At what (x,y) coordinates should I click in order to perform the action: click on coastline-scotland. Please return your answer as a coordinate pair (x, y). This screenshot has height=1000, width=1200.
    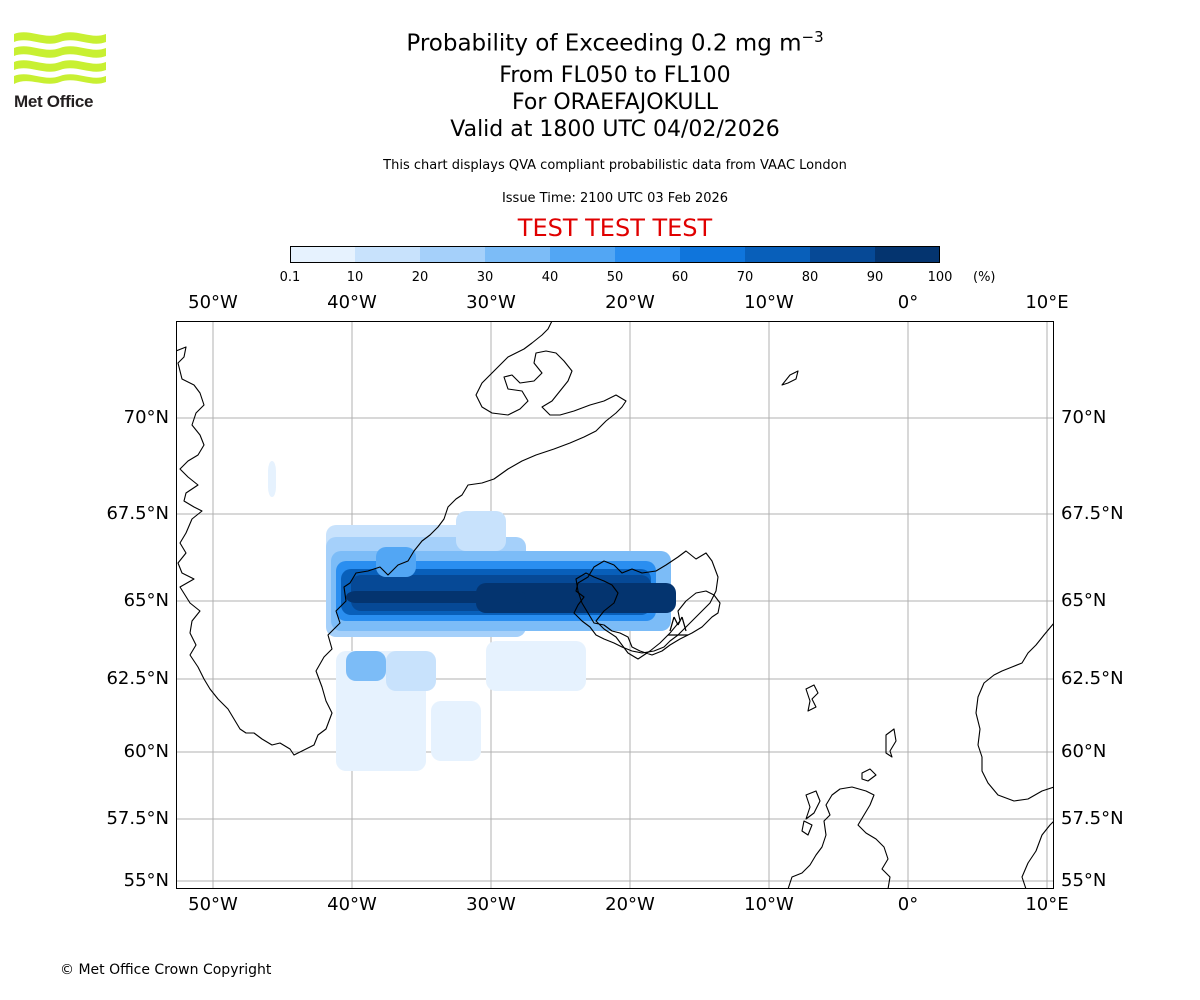
    Looking at the image, I should click on (839, 837).